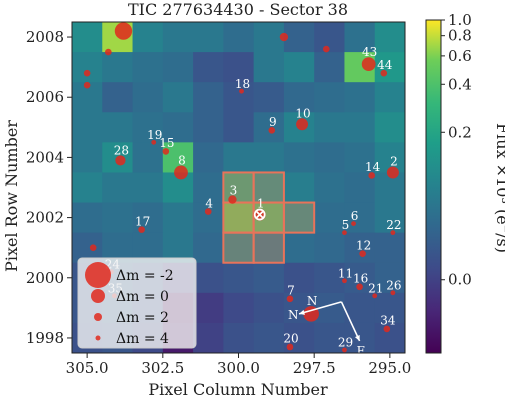 The height and width of the screenshot is (401, 505). Describe the element at coordinates (290, 339) in the screenshot. I see `star-label: 20` at that location.